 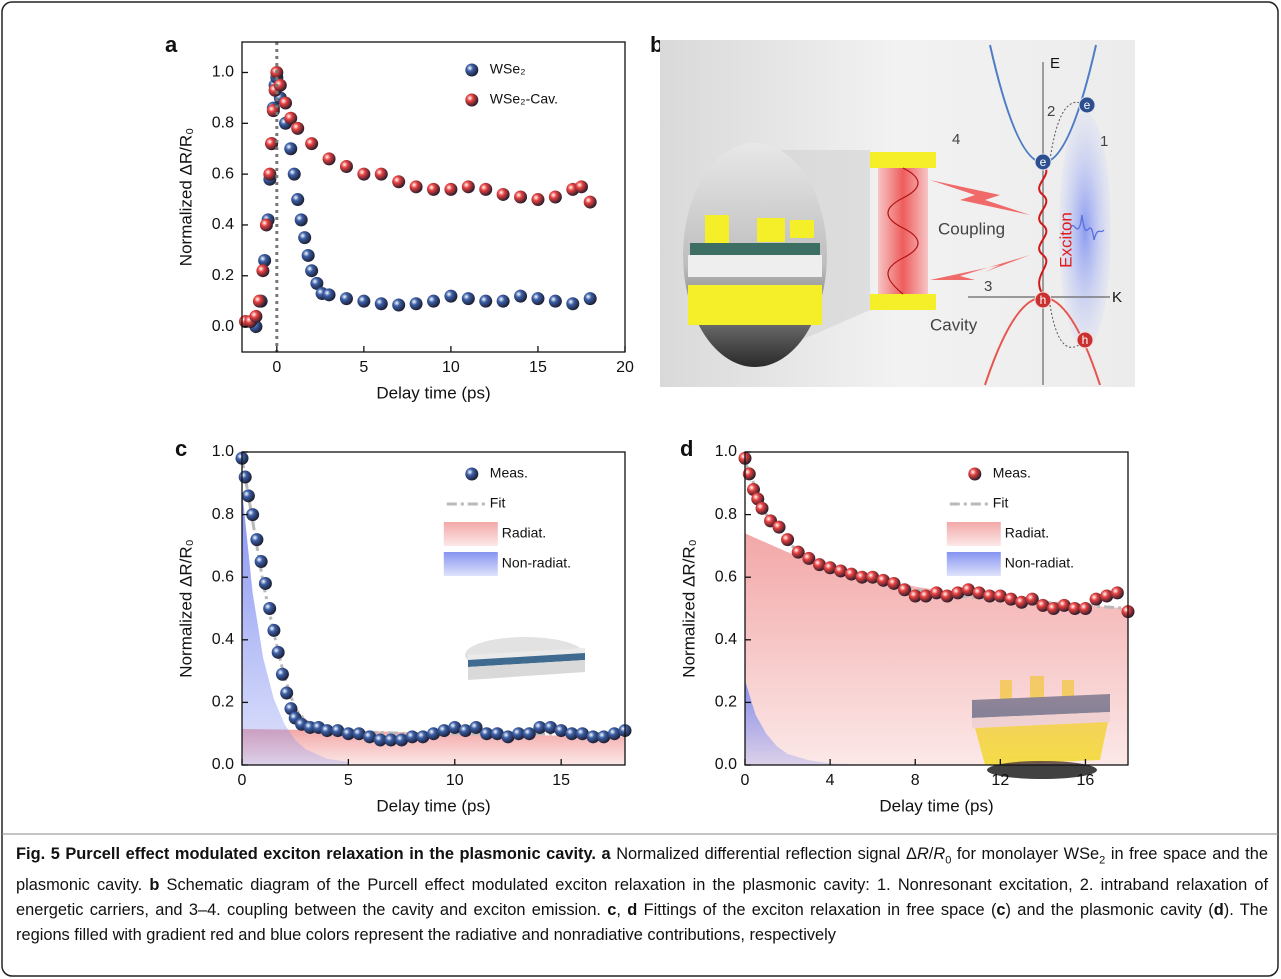 I want to click on caption-ref: c, so click(x=612, y=910).